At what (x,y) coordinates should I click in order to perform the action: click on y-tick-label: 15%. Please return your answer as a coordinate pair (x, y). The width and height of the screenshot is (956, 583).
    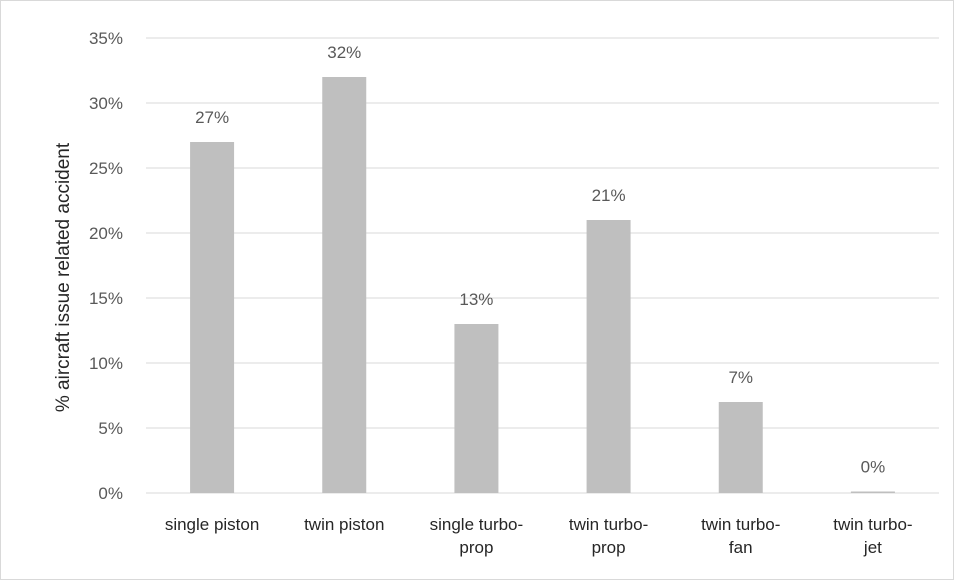
    Looking at the image, I should click on (106, 298).